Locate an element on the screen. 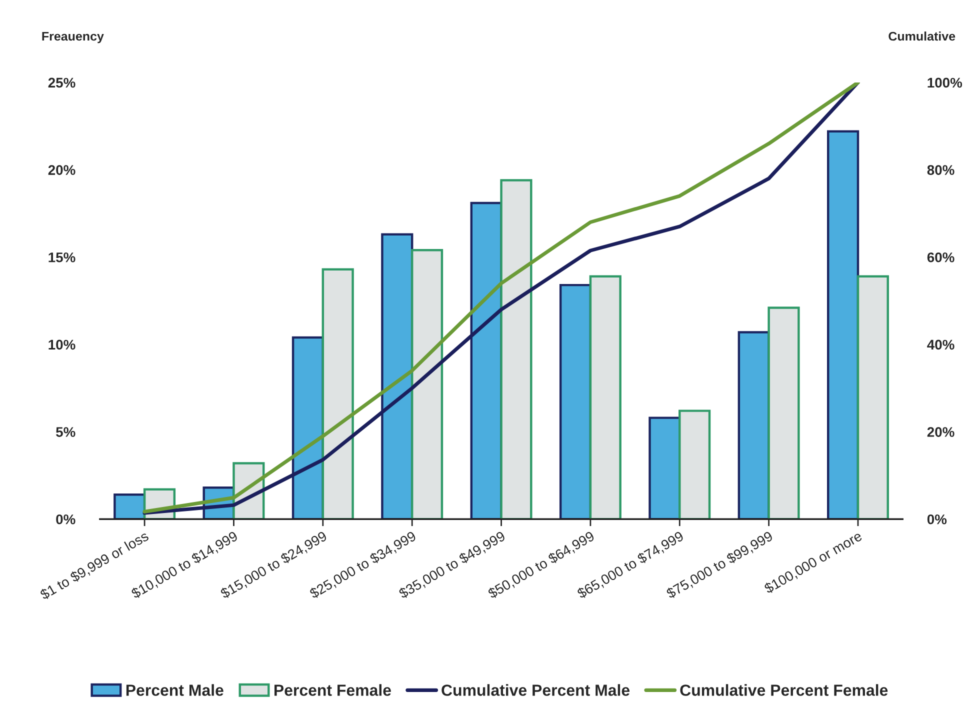 The image size is (980, 717). y-tick-label: 15% is located at coordinates (62, 257).